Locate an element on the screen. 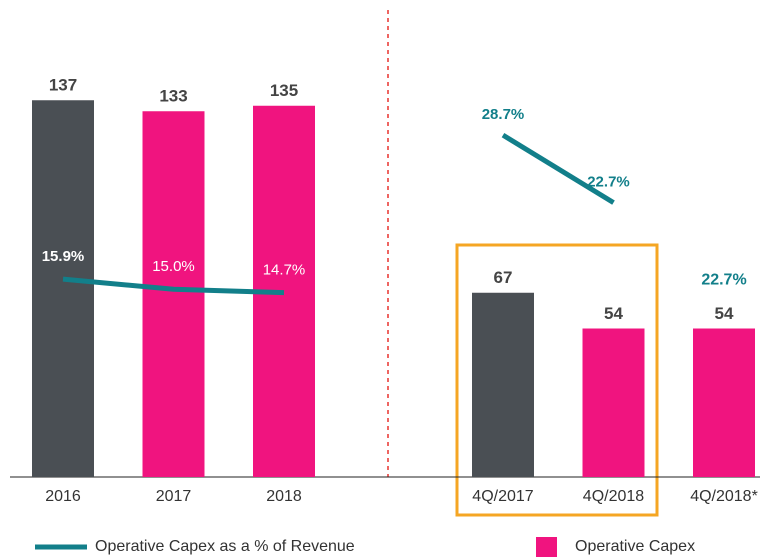  line-label: 22.7% is located at coordinates (608, 182).